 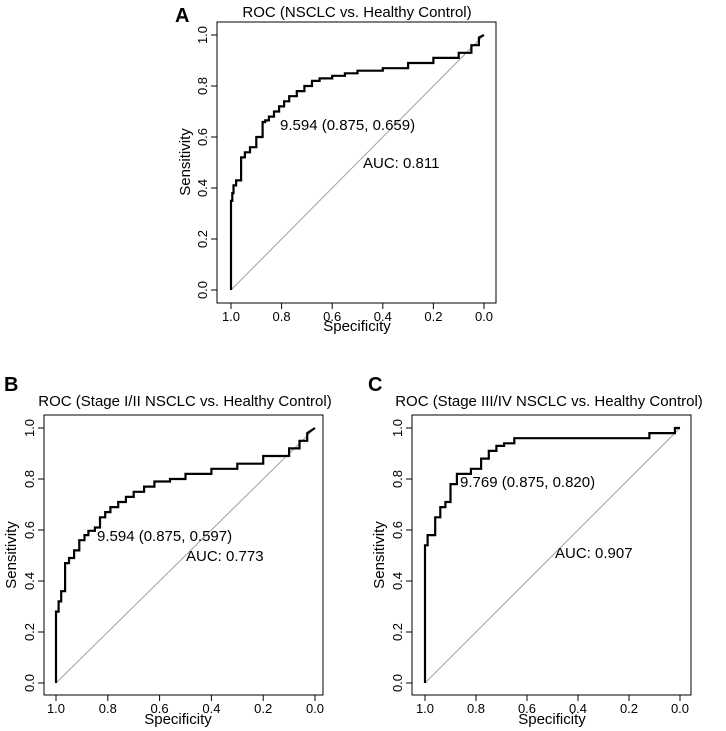 I want to click on x-axis-b: 1.0 0.8 0.6 0.4 0.2 0.0, so click(x=185, y=705).